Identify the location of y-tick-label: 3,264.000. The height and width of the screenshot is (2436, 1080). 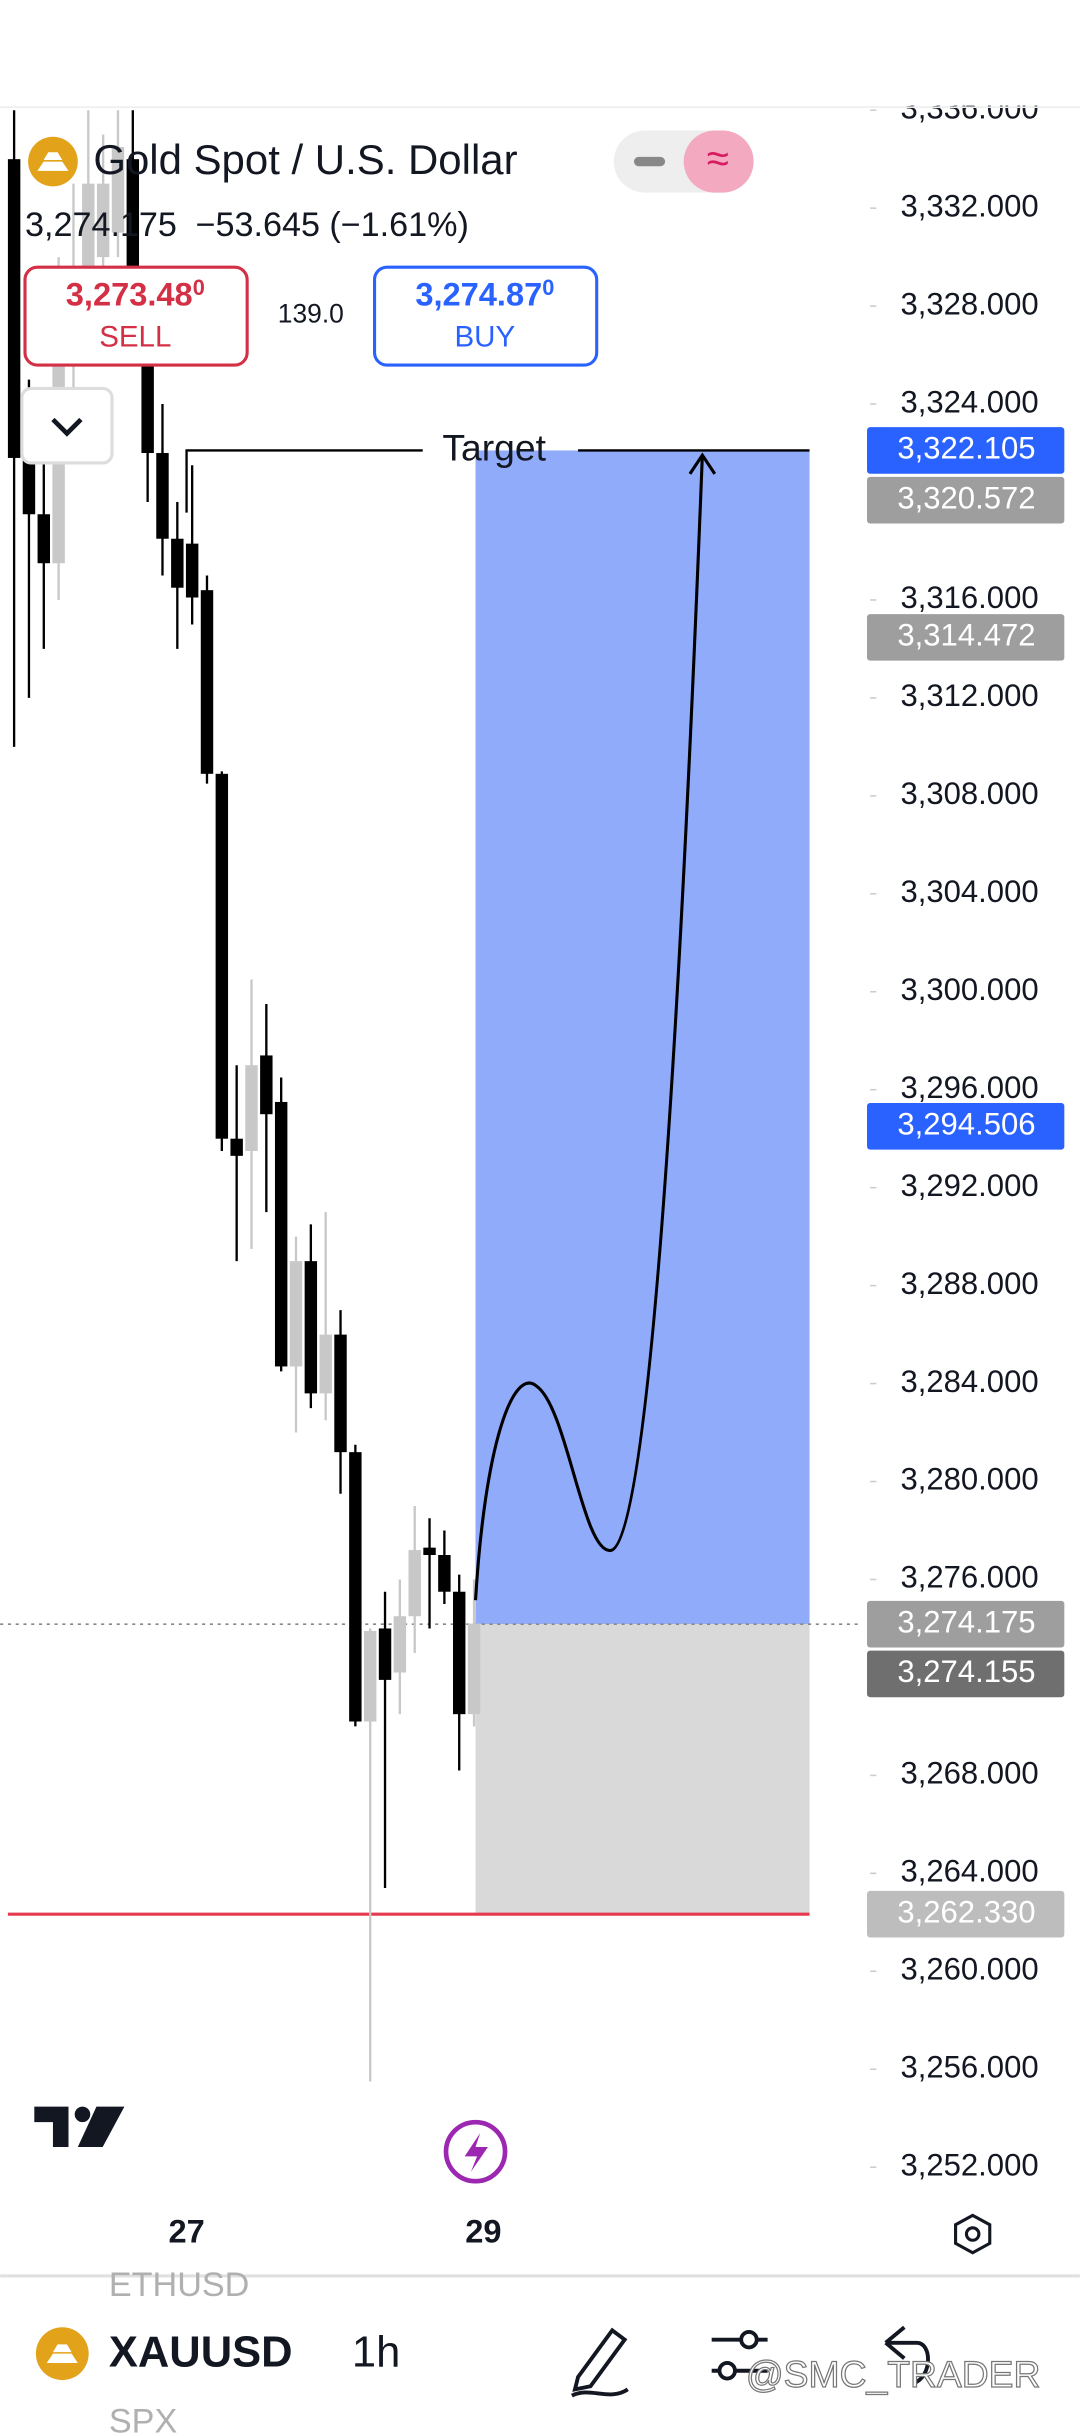
(969, 1871).